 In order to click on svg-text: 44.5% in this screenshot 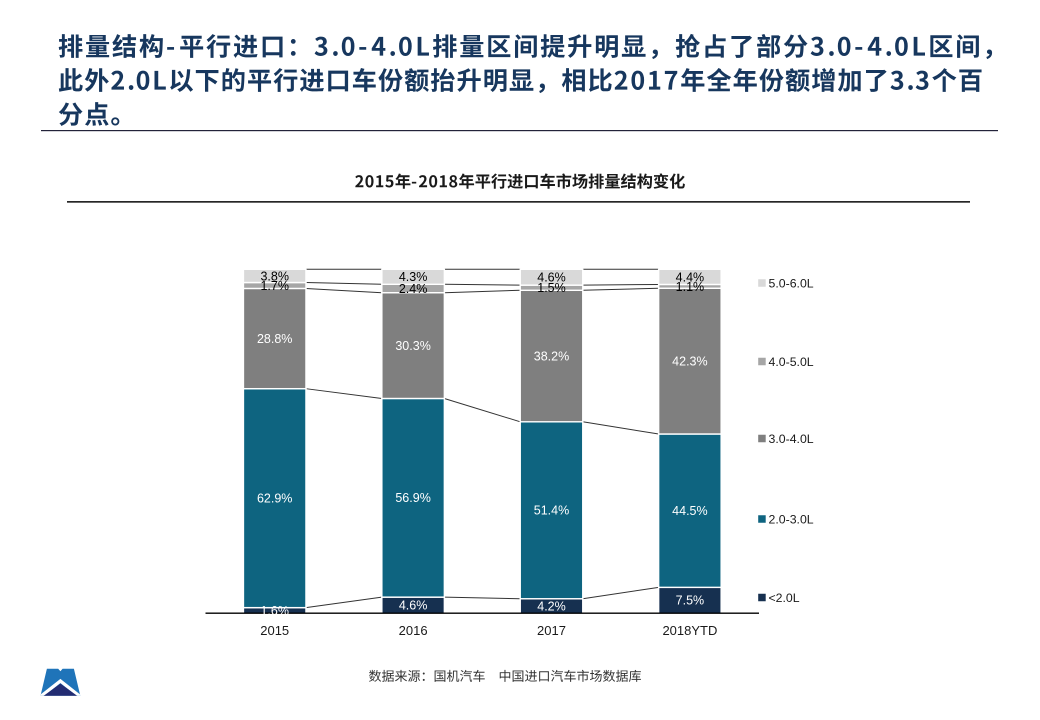, I will do `click(689, 511)`.